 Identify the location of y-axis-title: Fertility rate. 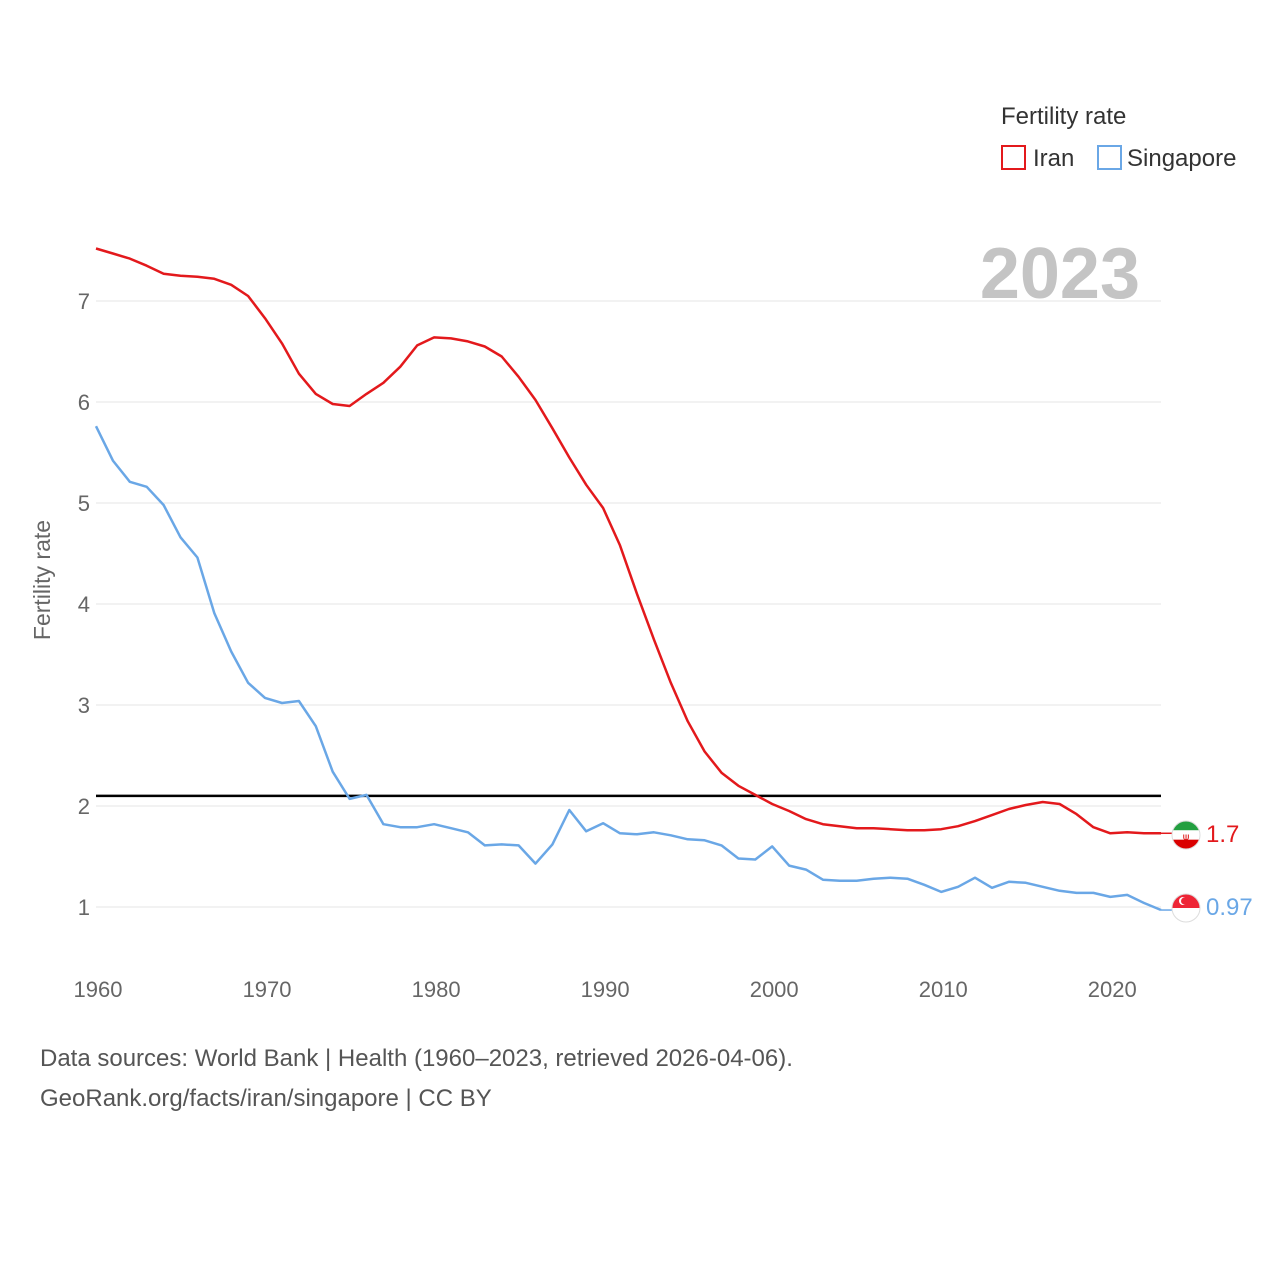
(42, 580).